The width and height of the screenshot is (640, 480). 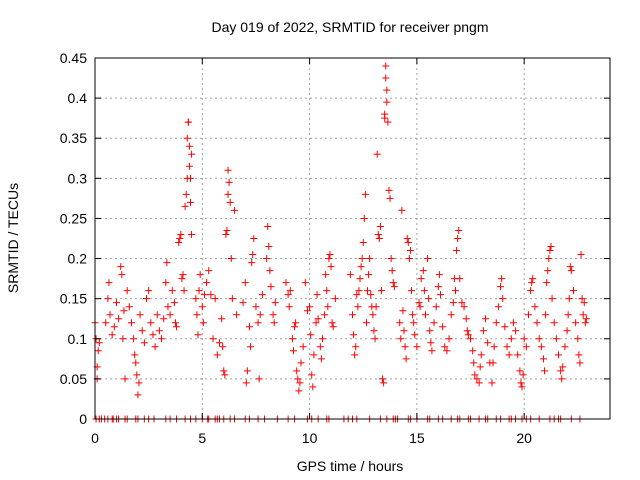 What do you see at coordinates (78, 259) in the screenshot?
I see `y-tick-label: 0.2` at bounding box center [78, 259].